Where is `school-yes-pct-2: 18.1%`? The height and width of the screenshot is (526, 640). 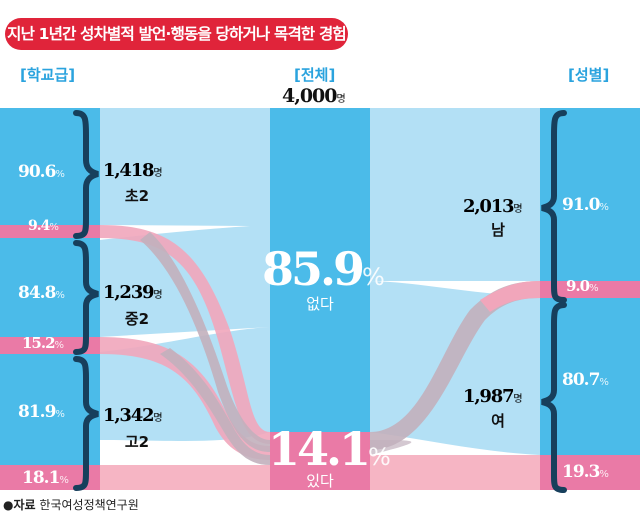 school-yes-pct-2: 18.1% is located at coordinates (45, 478).